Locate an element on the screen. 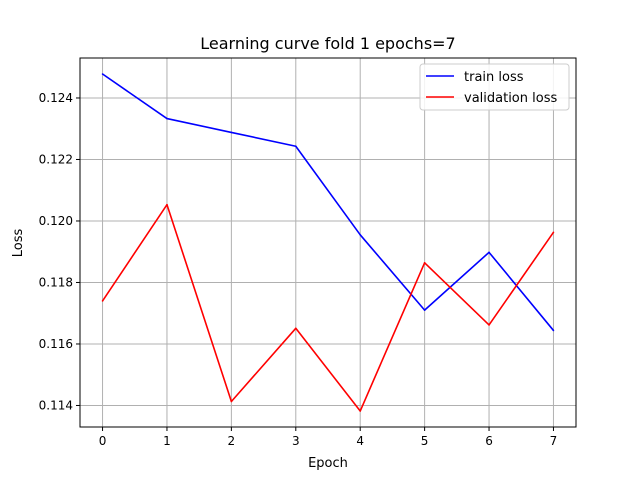 Image resolution: width=640 pixels, height=480 pixels. x-tick-label: 5 is located at coordinates (425, 441).